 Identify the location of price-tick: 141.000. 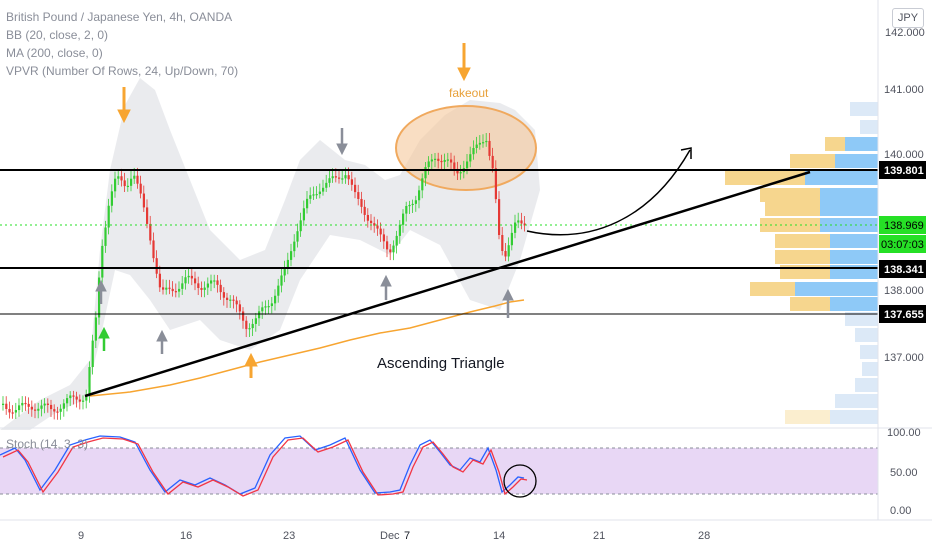
(904, 90).